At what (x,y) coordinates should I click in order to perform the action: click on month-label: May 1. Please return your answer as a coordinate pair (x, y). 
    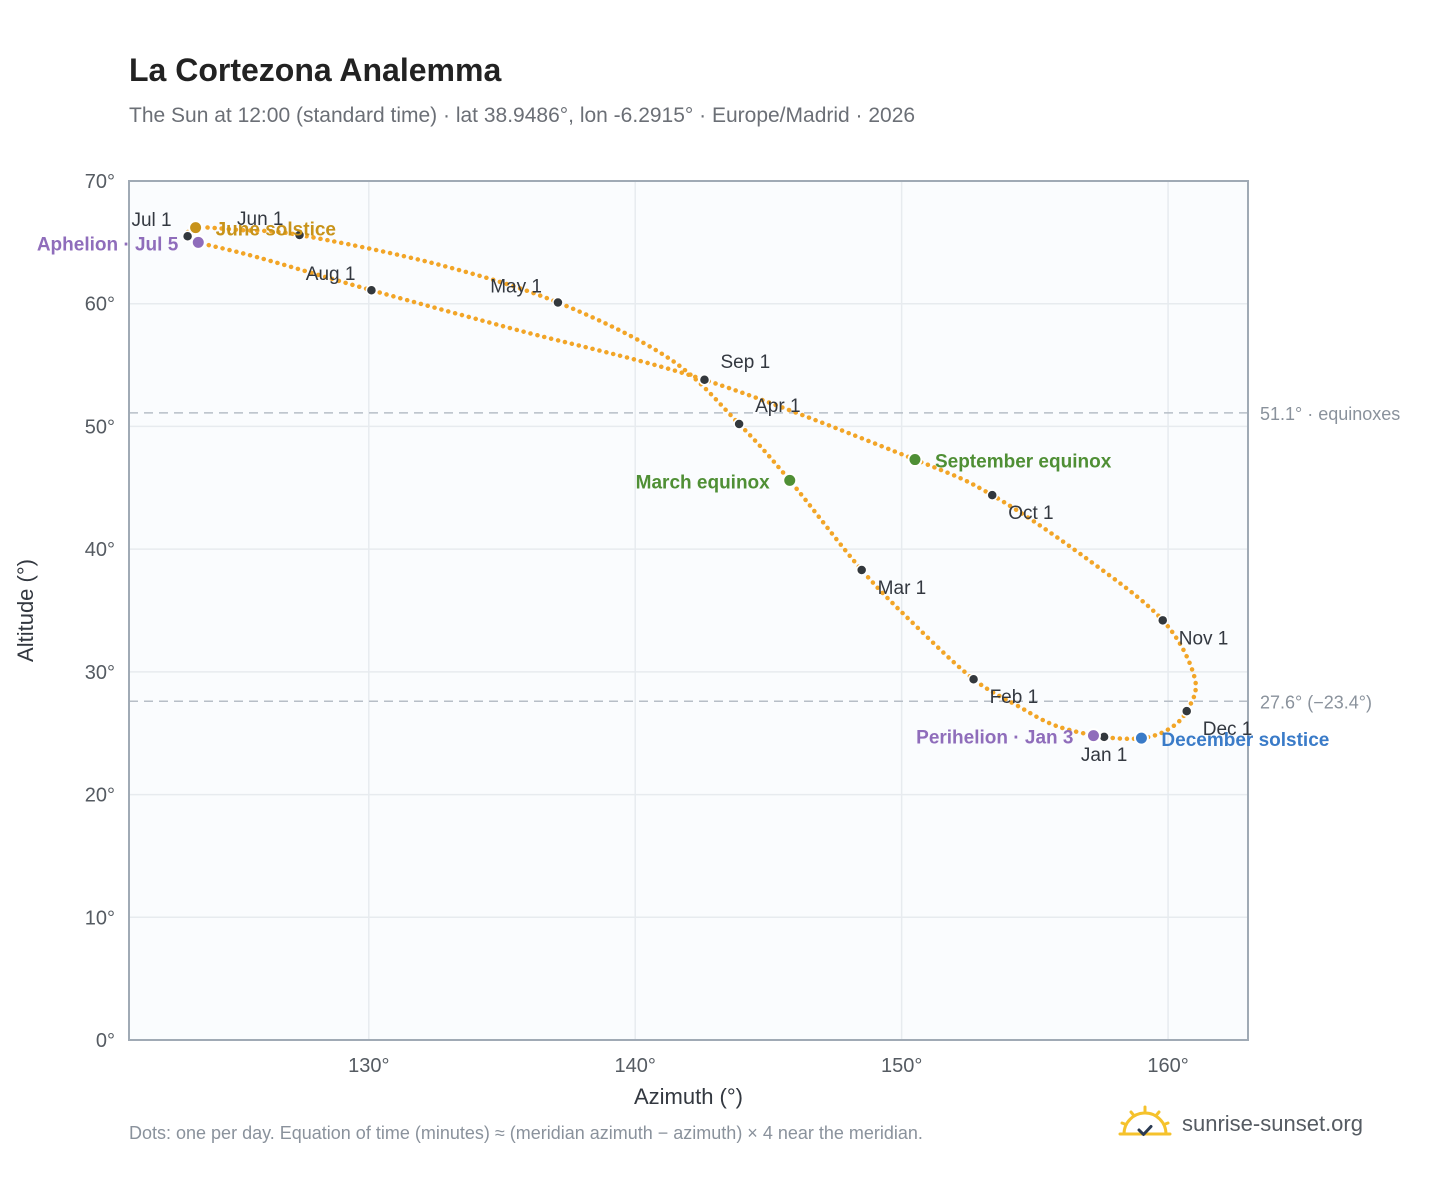
    Looking at the image, I should click on (516, 286).